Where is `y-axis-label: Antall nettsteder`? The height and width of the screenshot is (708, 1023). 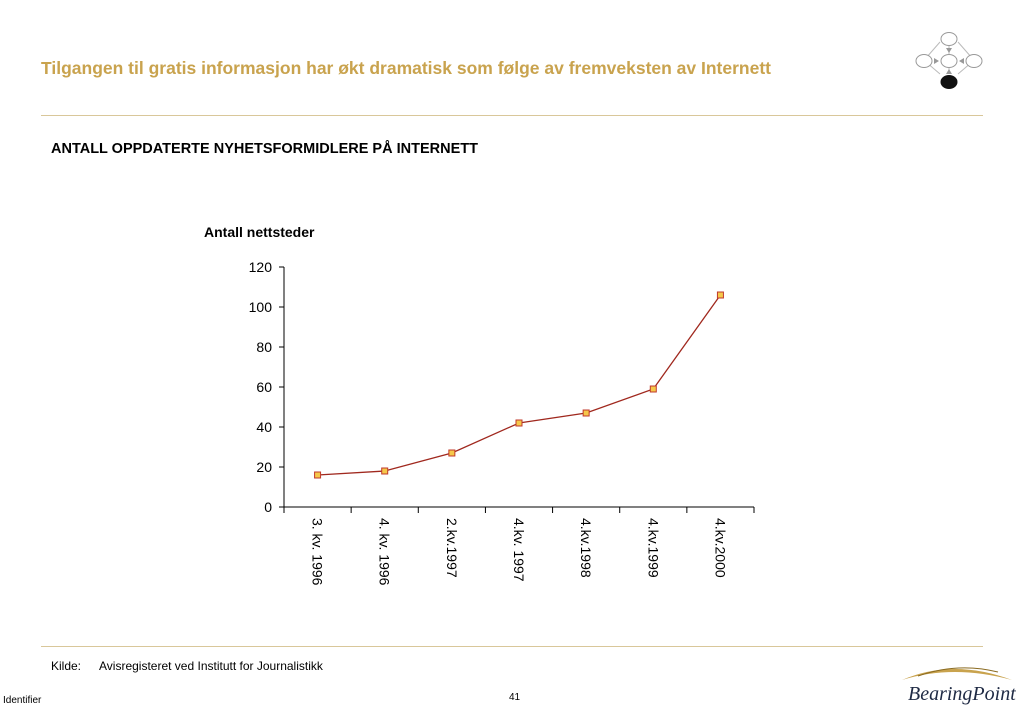
y-axis-label: Antall nettsteder is located at coordinates (259, 232).